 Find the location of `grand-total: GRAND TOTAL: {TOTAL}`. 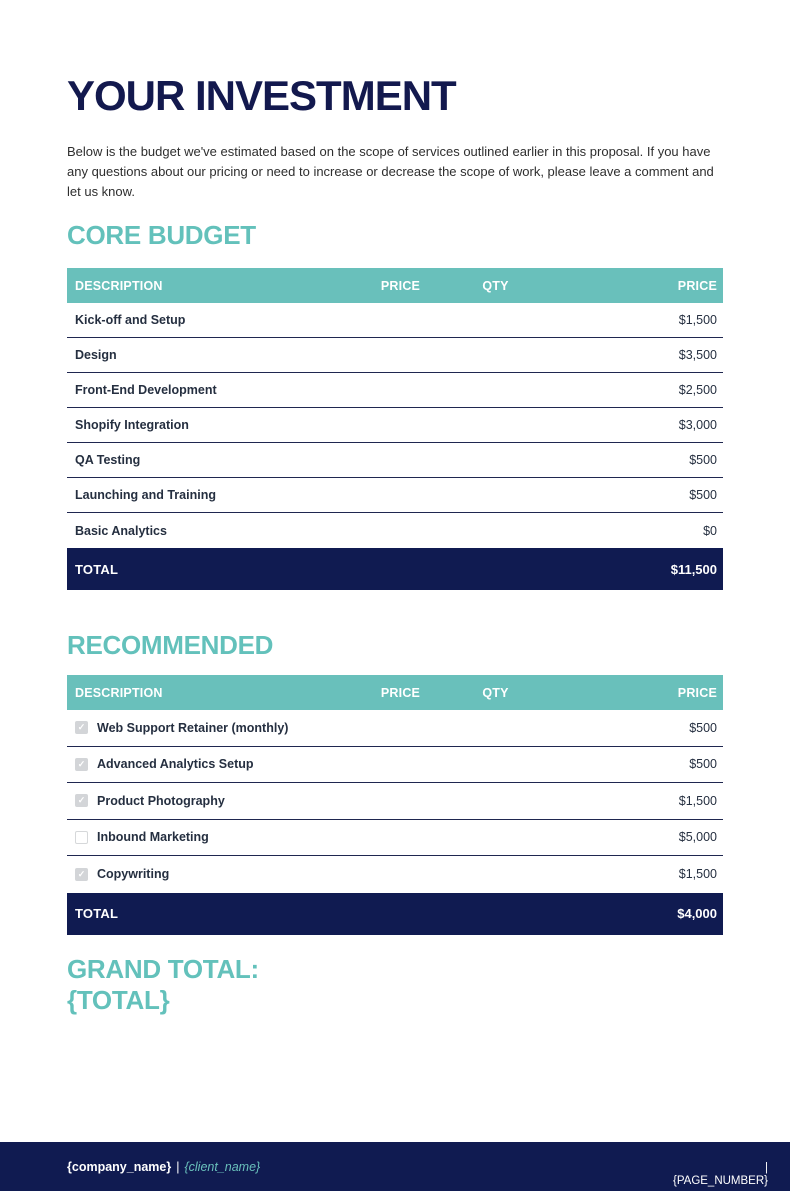

grand-total: GRAND TOTAL: {TOTAL} is located at coordinates (395, 985).